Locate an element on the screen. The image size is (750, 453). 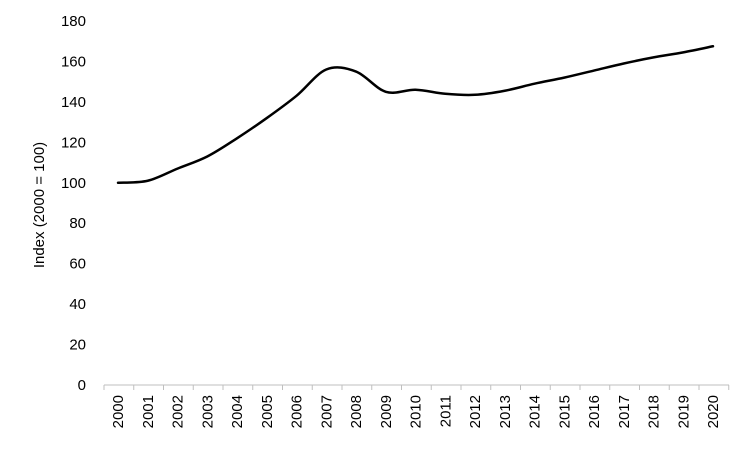
y-tick-label: 180 is located at coordinates (73, 21).